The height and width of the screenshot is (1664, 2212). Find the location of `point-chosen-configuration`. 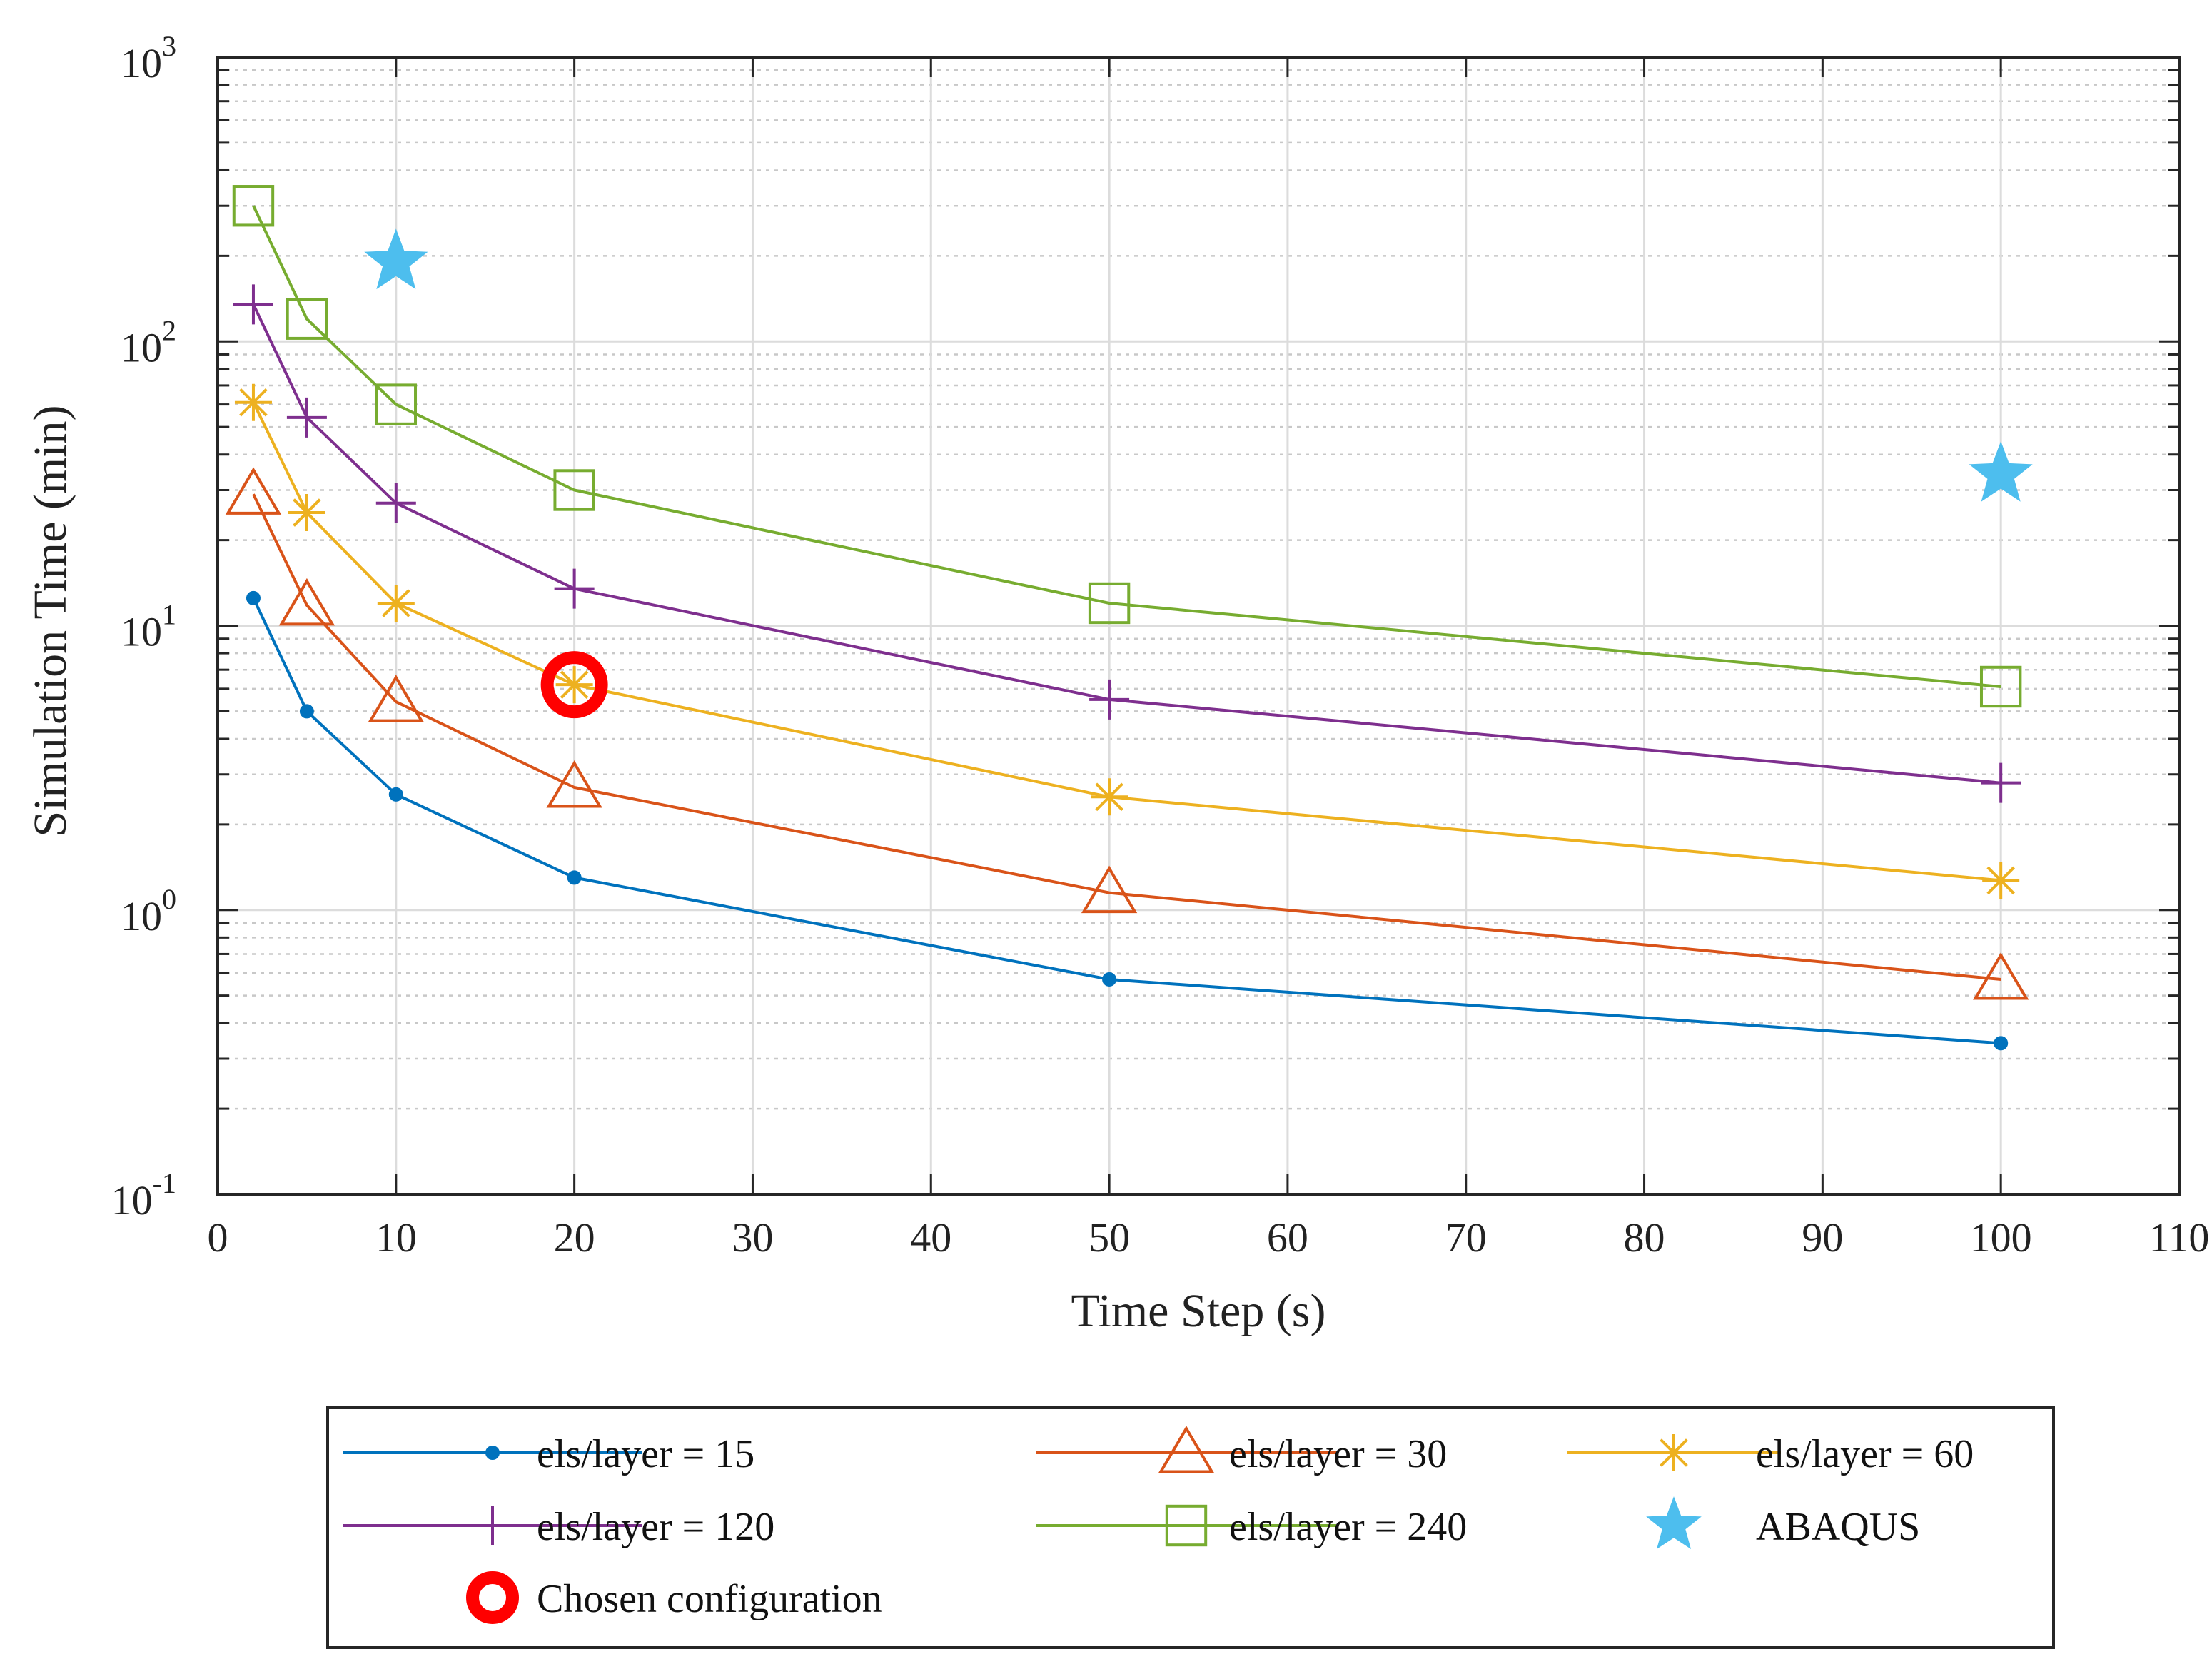

point-chosen-configuration is located at coordinates (574, 685).